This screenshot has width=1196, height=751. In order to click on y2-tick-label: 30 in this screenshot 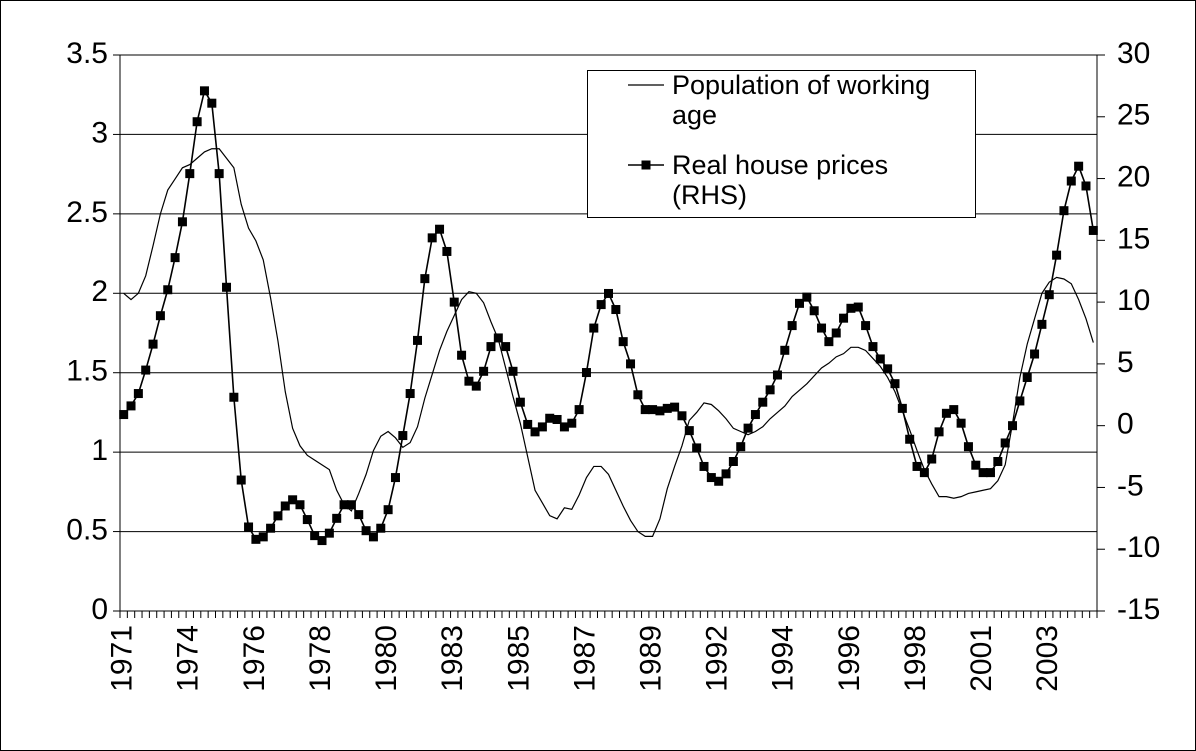, I will do `click(1133, 53)`.